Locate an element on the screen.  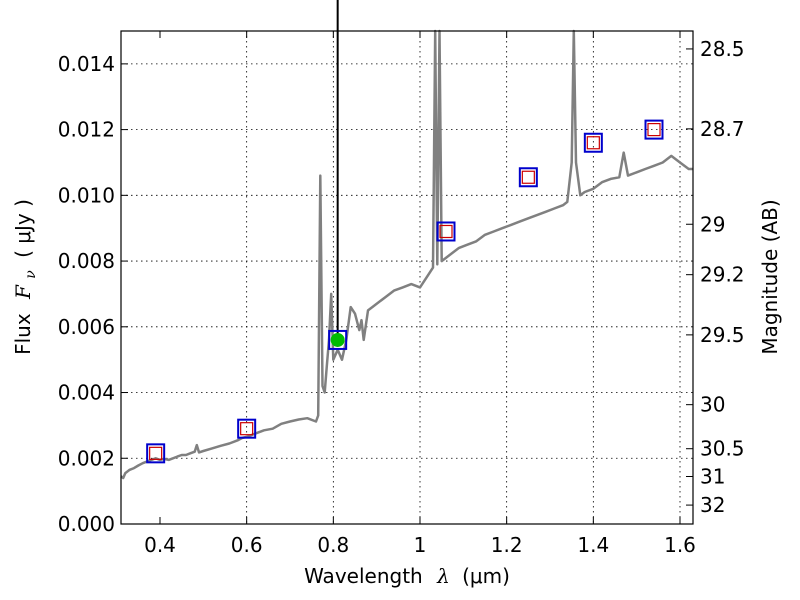
y-tick-label: 0.010 is located at coordinates (86, 195).